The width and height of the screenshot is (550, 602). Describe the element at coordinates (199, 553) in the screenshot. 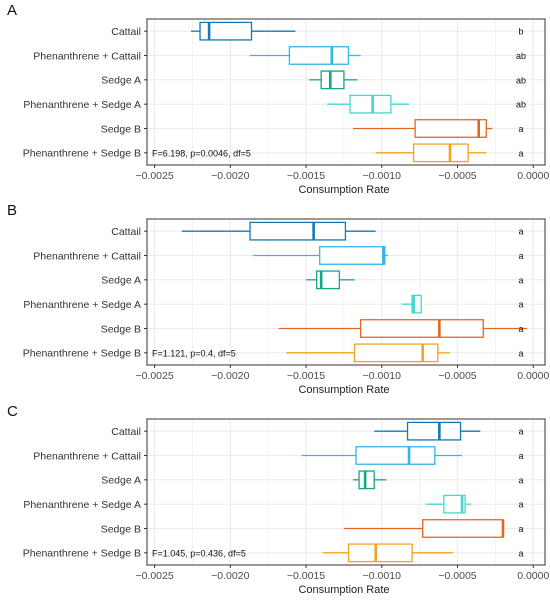

I see `stats-annotation: F=1.045, p=0.436, df=5` at that location.